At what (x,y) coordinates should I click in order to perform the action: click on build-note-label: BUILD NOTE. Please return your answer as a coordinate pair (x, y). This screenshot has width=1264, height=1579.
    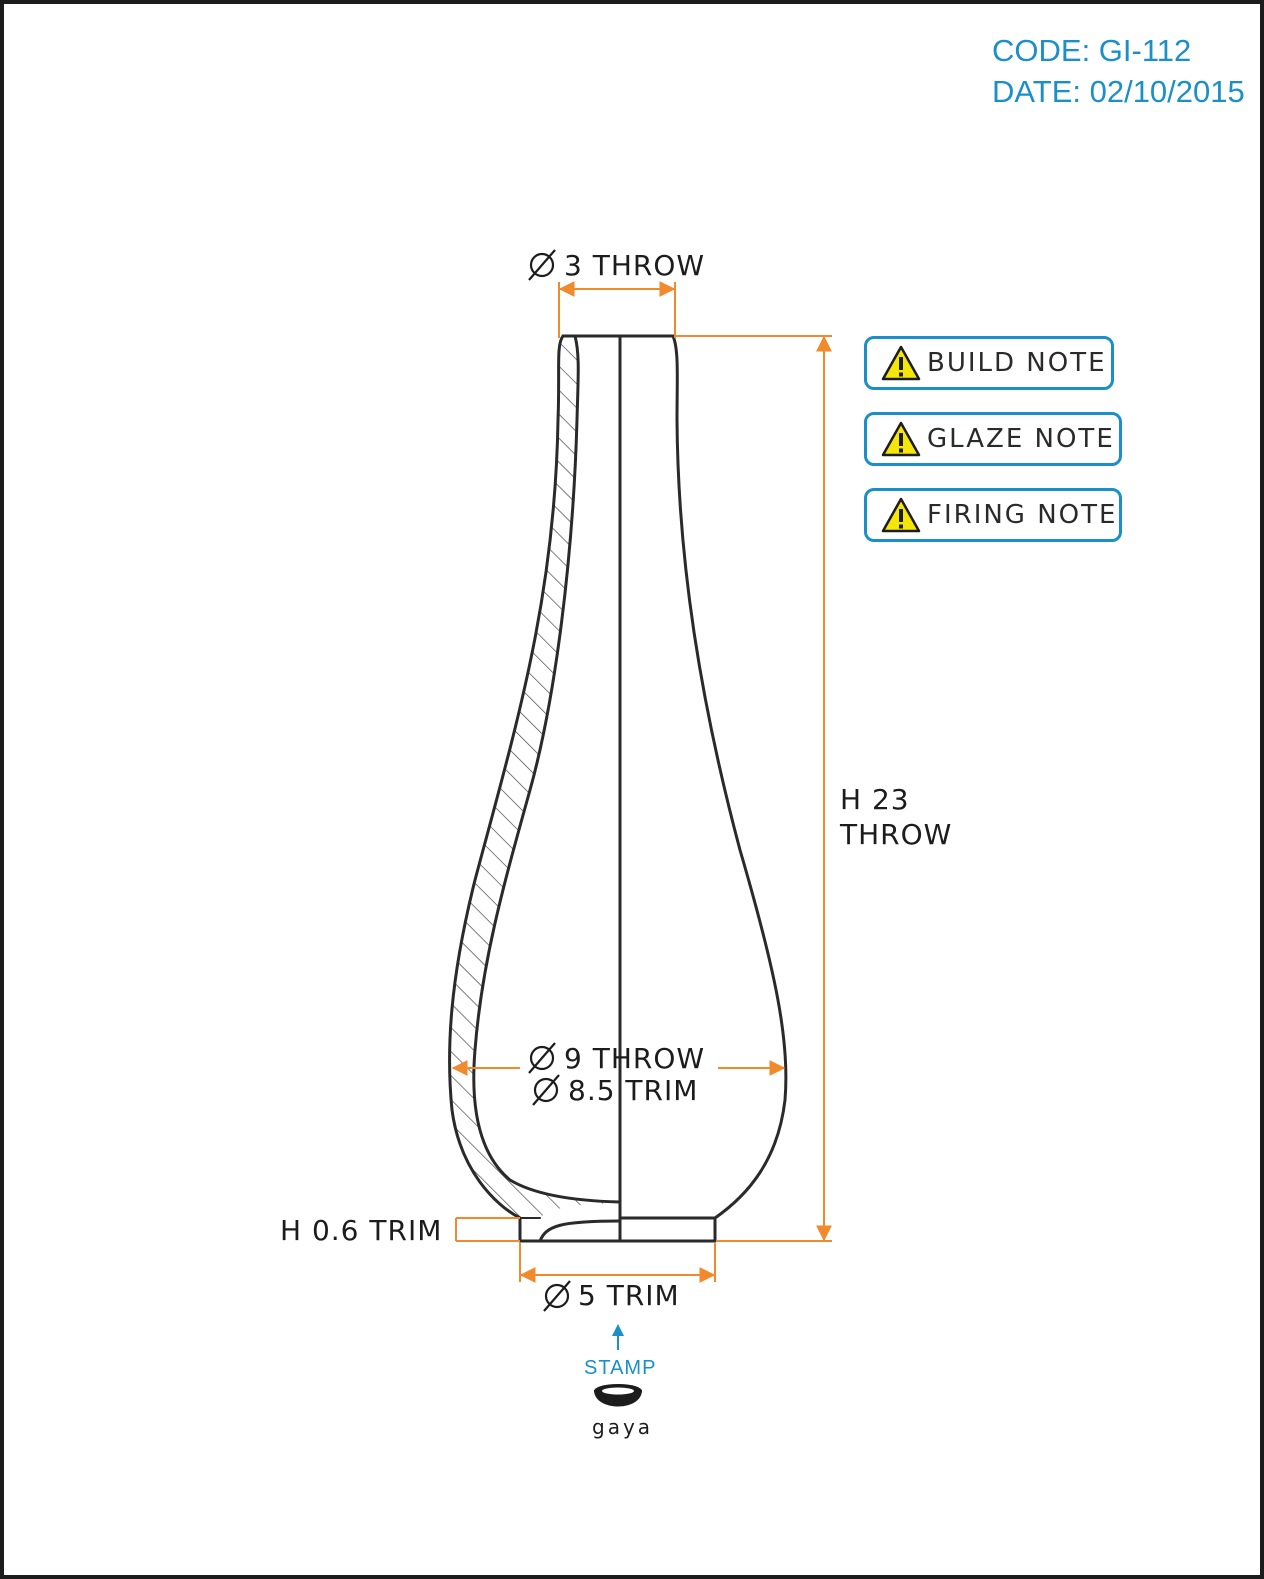
    Looking at the image, I should click on (1017, 363).